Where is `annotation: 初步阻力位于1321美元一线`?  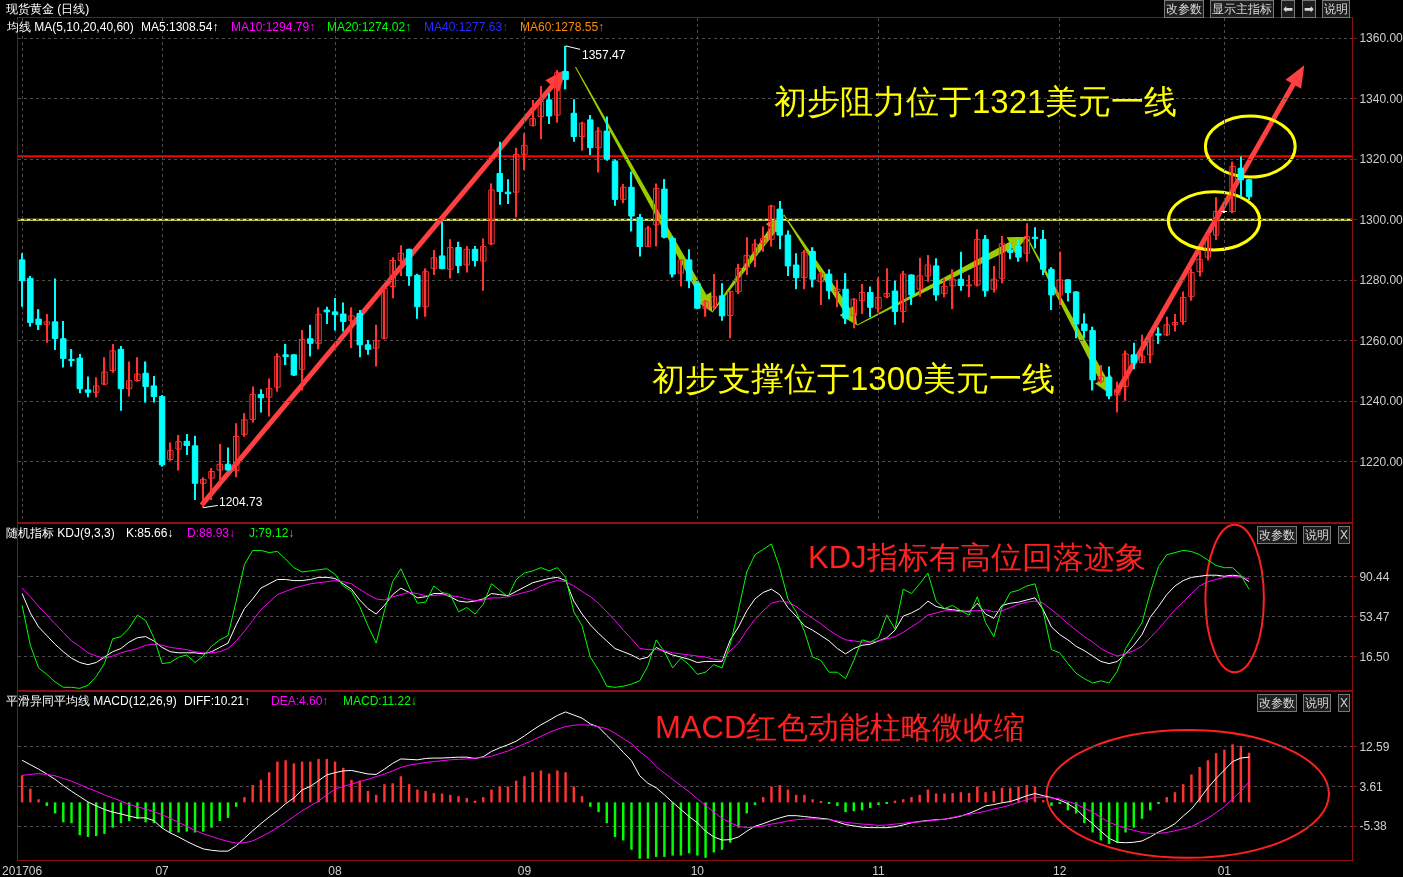
annotation: 初步阻力位于1321美元一线 is located at coordinates (976, 101).